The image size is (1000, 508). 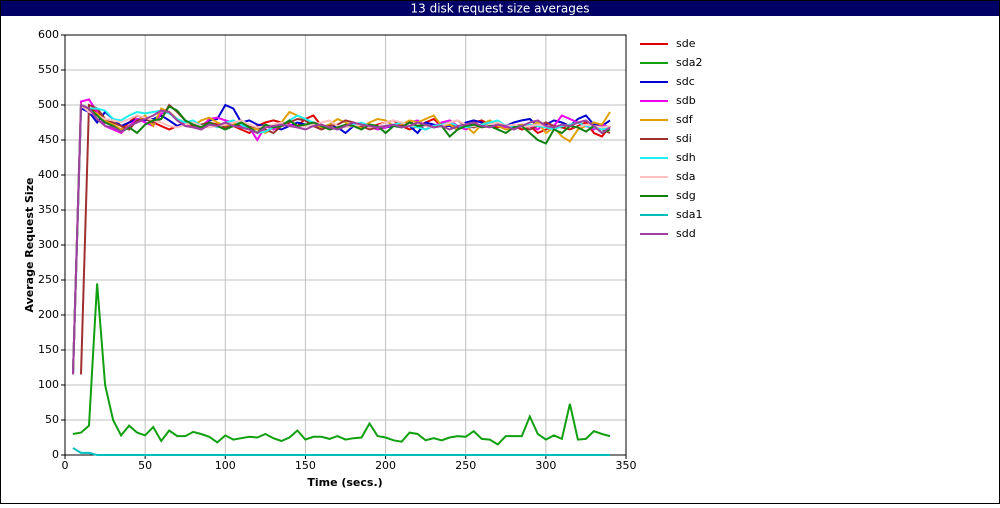 I want to click on legend-label: sdi, so click(x=684, y=138).